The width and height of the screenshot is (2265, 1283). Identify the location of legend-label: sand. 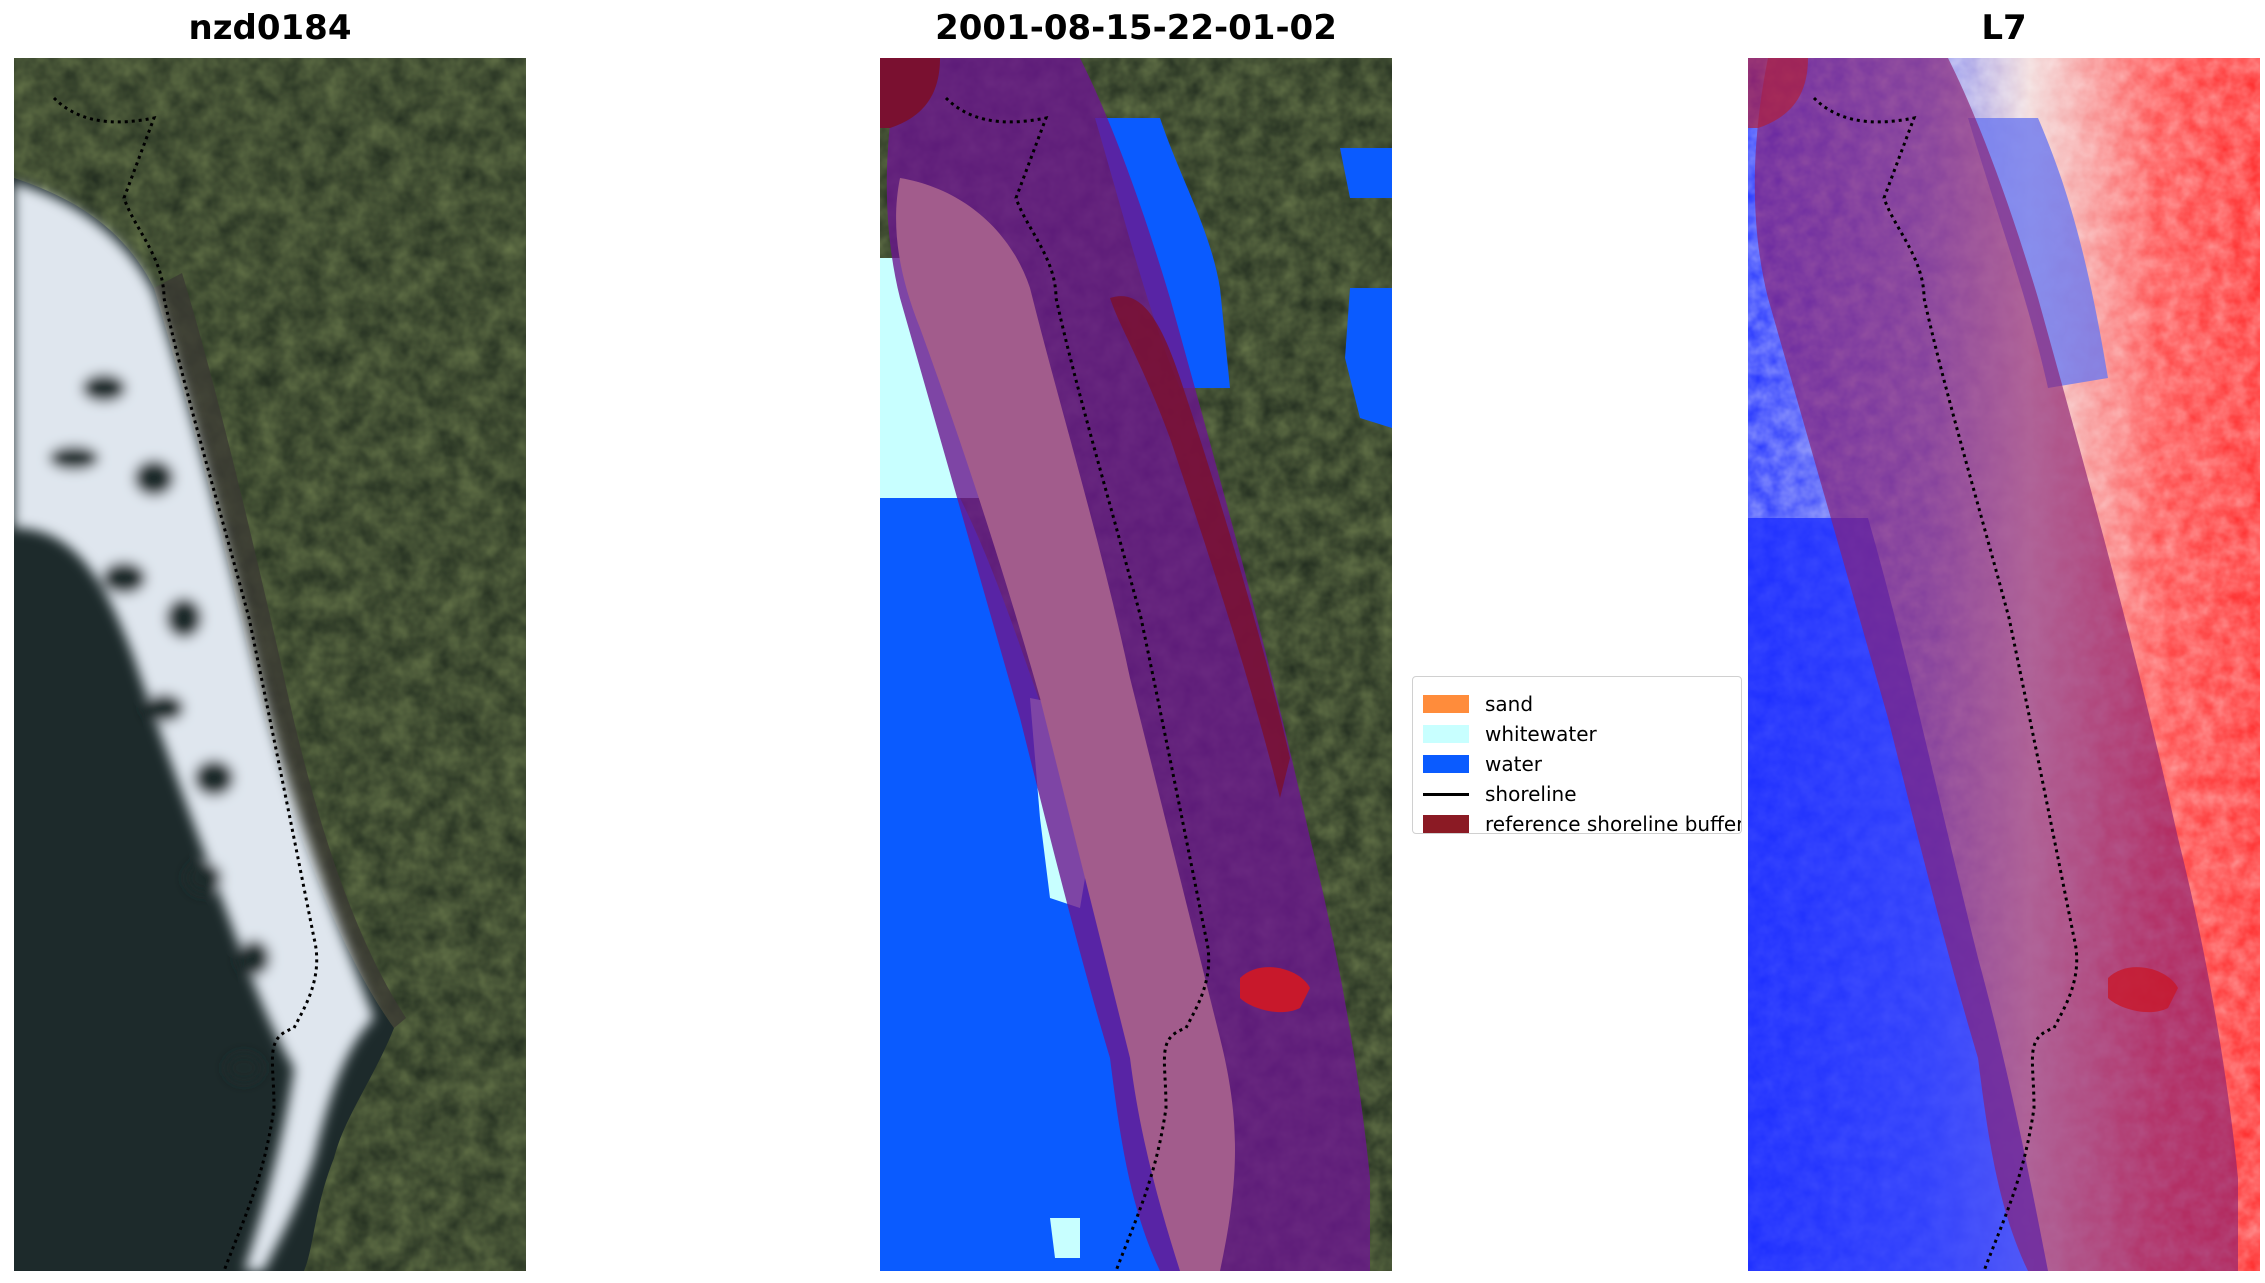
(1509, 704).